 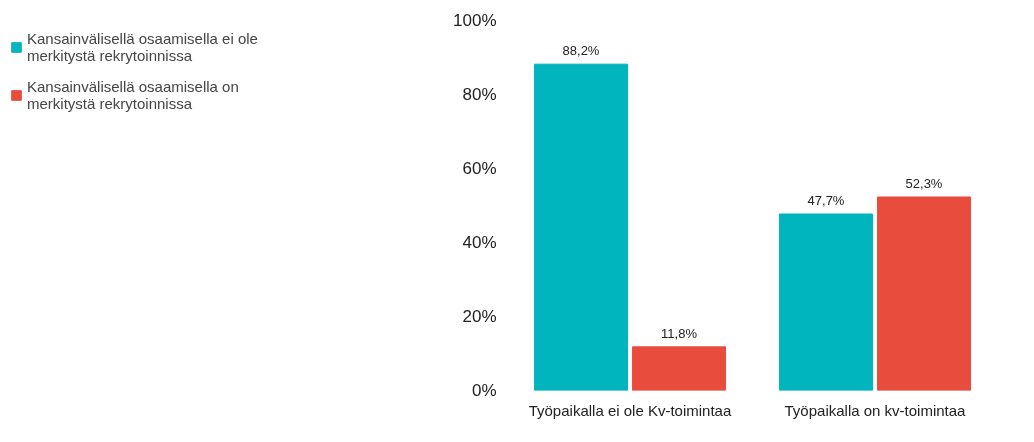 What do you see at coordinates (924, 183) in the screenshot?
I see `data-label: 52,3%` at bounding box center [924, 183].